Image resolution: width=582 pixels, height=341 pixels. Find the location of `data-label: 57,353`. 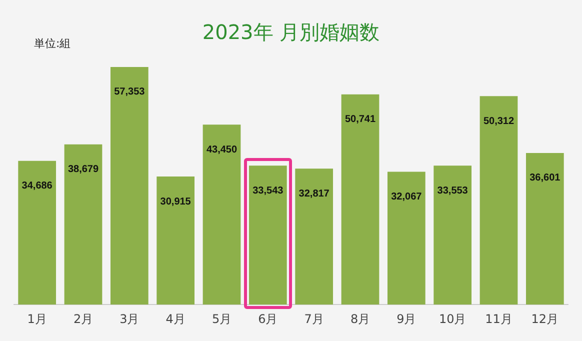

data-label: 57,353 is located at coordinates (130, 92).